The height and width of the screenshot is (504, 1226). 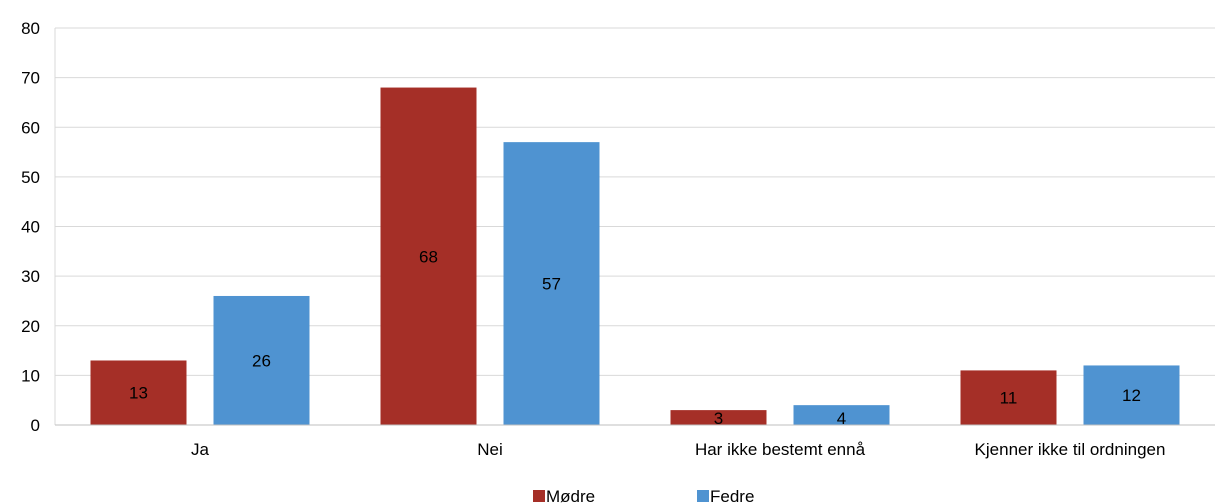 What do you see at coordinates (35, 425) in the screenshot?
I see `y-tick-label: 0` at bounding box center [35, 425].